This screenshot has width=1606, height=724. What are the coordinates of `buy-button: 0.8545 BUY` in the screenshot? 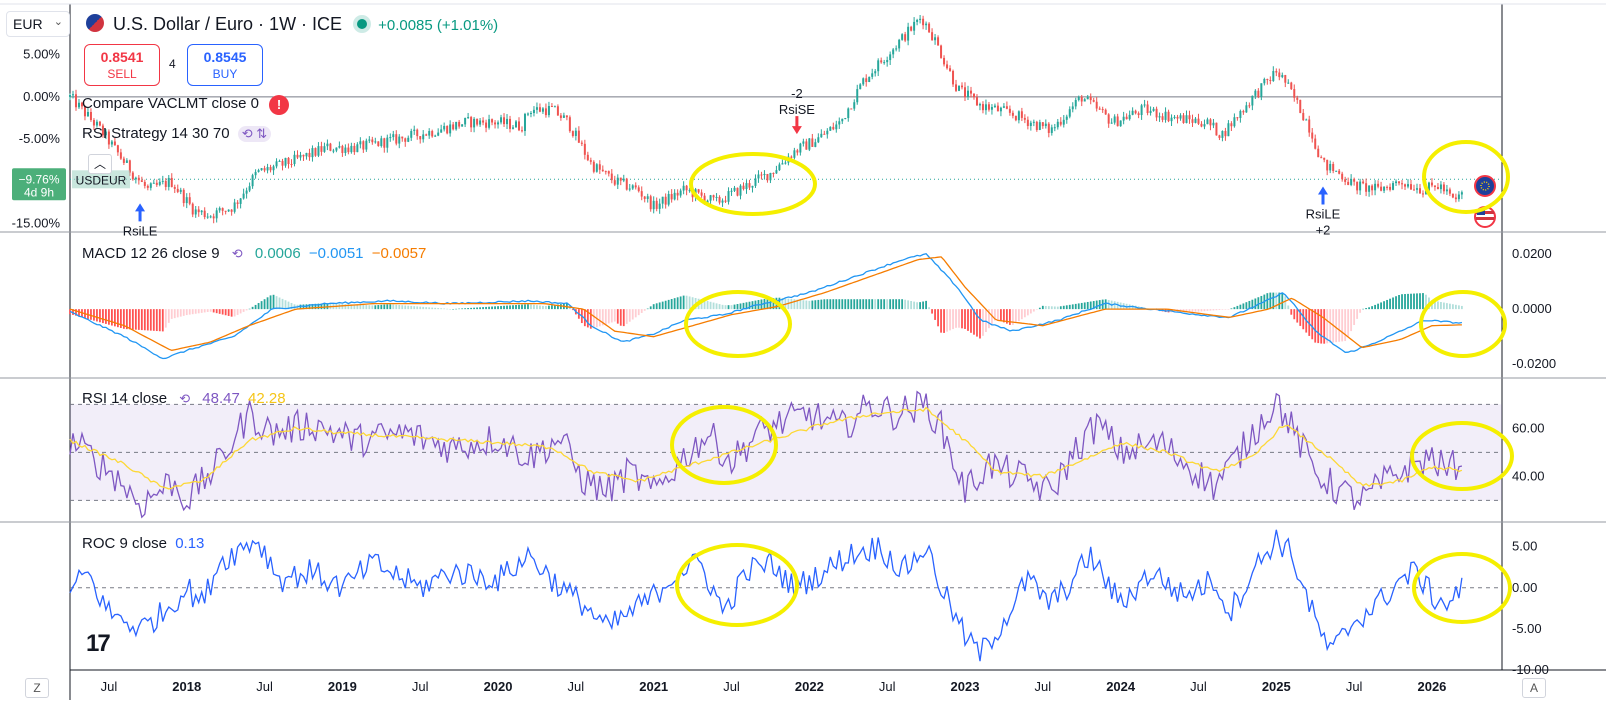 It's located at (225, 65).